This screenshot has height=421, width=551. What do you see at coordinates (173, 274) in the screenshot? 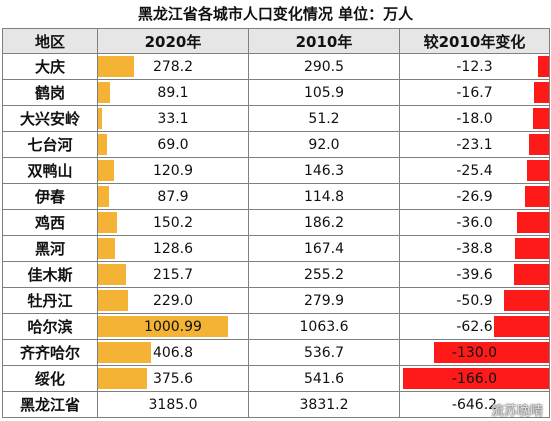
I see `pop-2020-value: 215.7` at bounding box center [173, 274].